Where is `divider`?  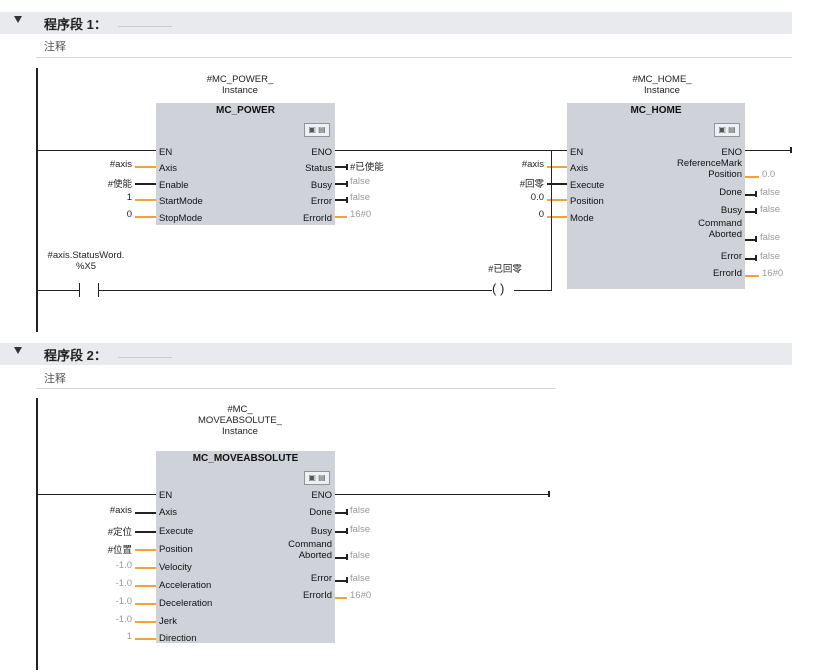
divider is located at coordinates (414, 57).